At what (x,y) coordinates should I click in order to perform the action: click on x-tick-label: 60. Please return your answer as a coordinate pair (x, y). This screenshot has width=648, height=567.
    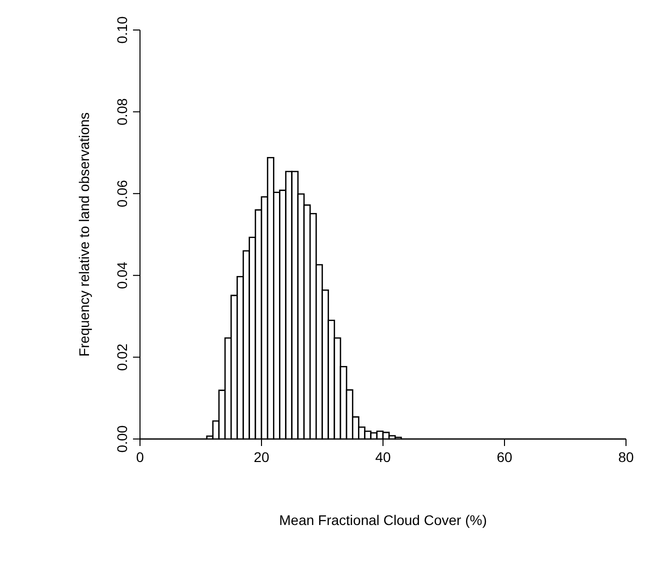
    Looking at the image, I should click on (504, 457).